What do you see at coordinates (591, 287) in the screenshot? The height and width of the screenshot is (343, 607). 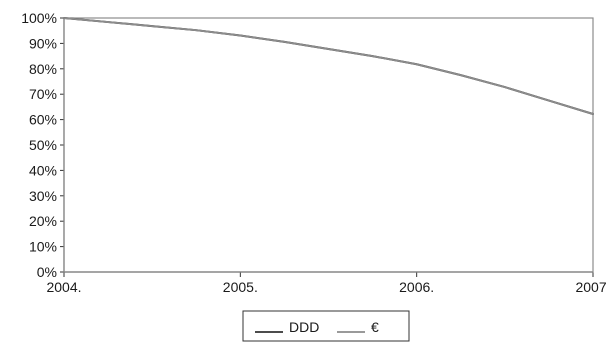 I see `x-tick-label: 2007.` at bounding box center [591, 287].